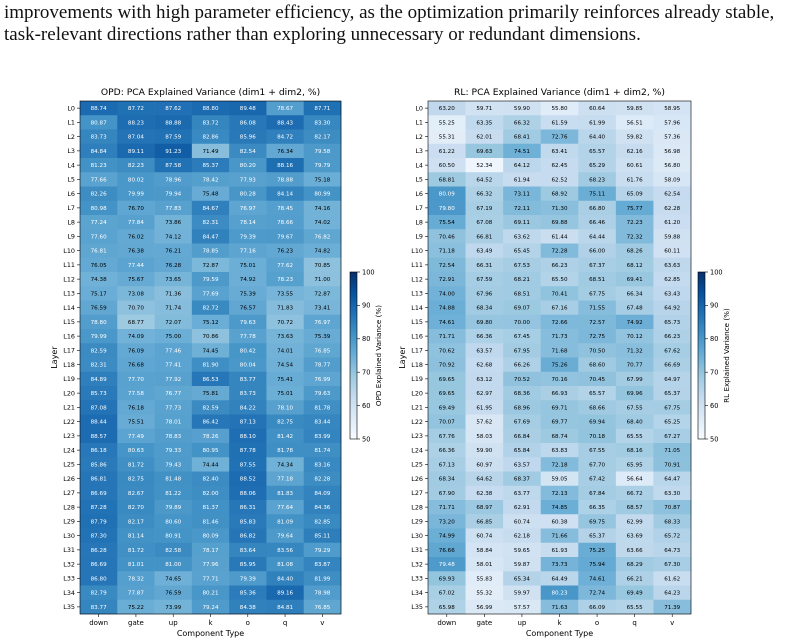 Image resolution: width=806 pixels, height=640 pixels. I want to click on cell-value-label: 58.03, so click(484, 437).